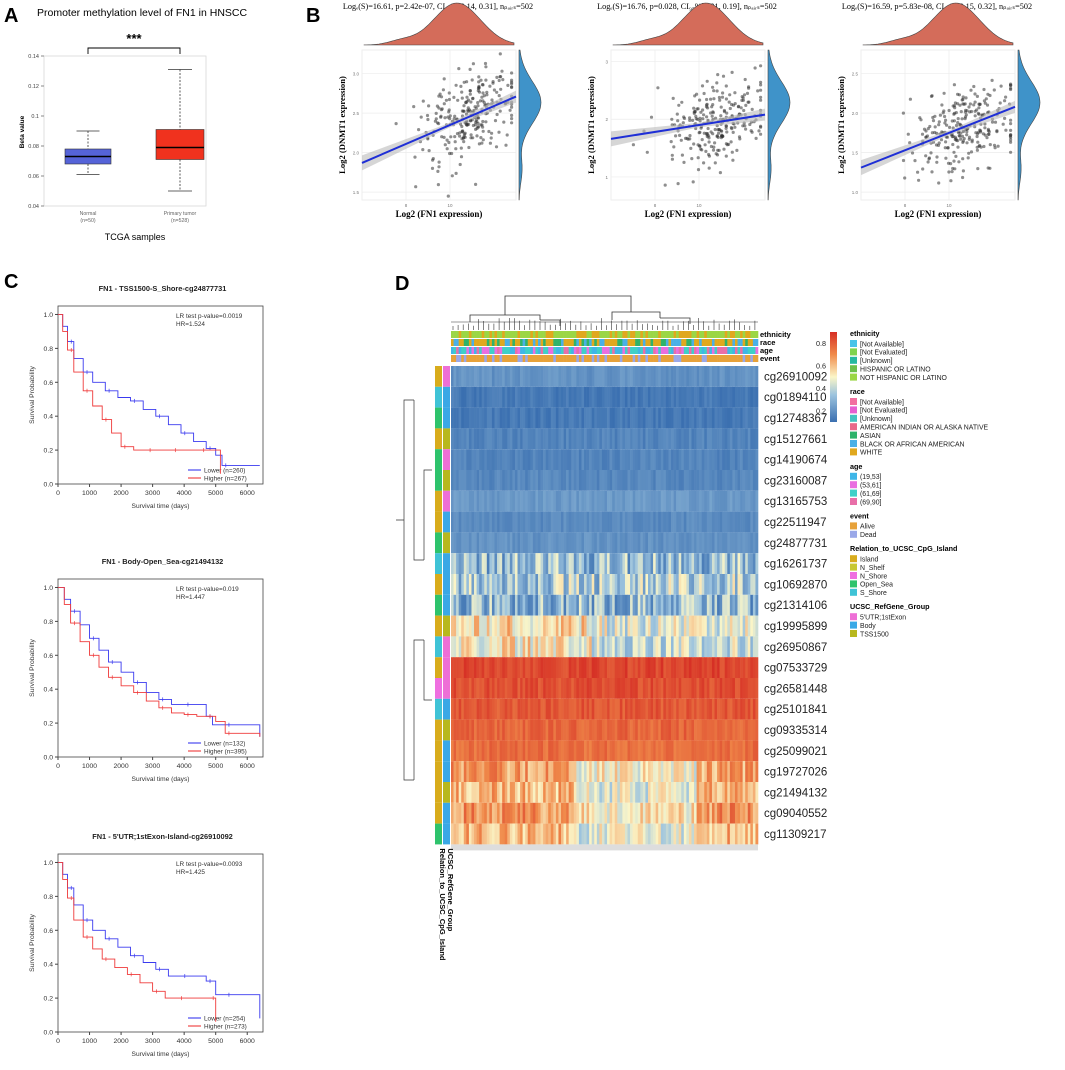 Image resolution: width=1065 pixels, height=1070 pixels. I want to click on heatmap-row-label: cg26910092, so click(795, 377).